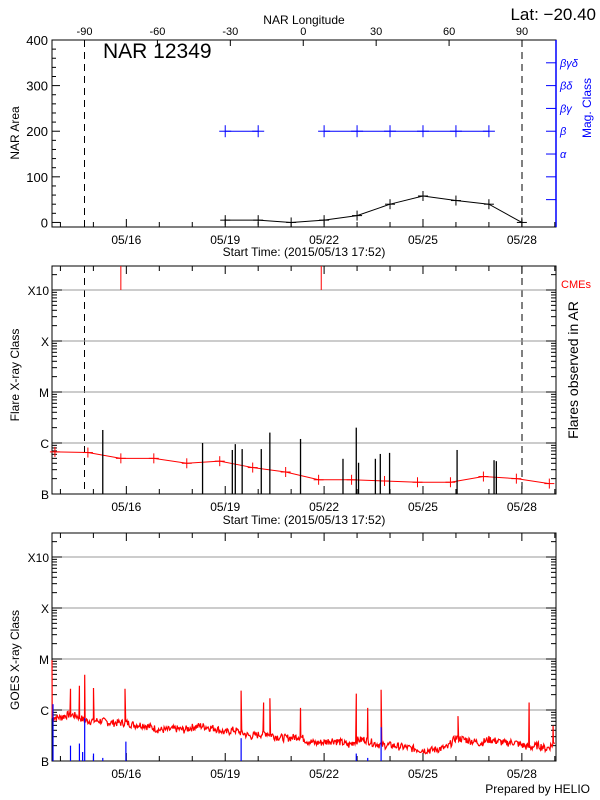  Describe the element at coordinates (374, 209) in the screenshot. I see `area-line` at that location.